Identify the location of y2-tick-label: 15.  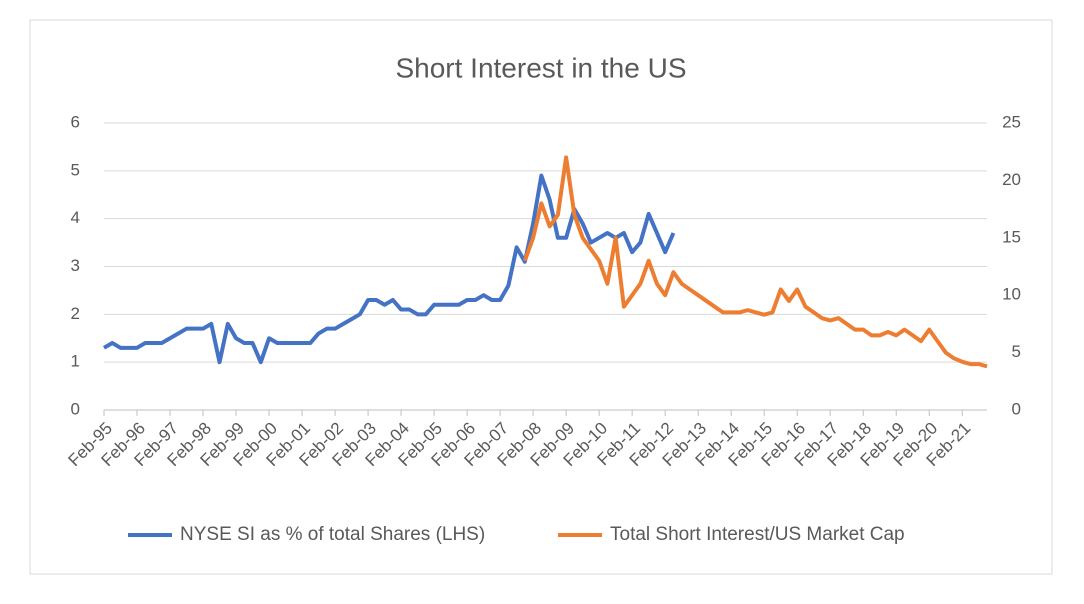
(1011, 236).